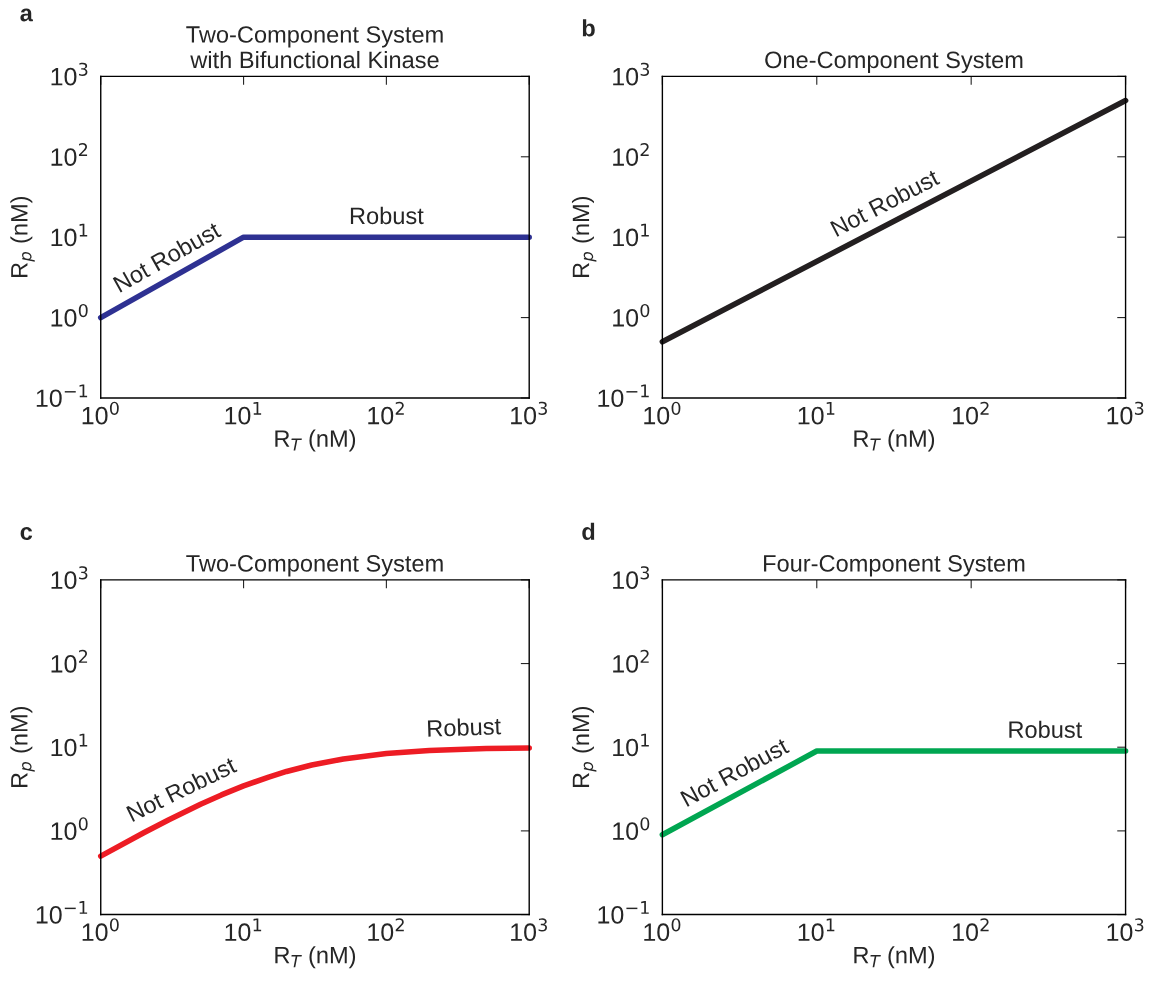 The image size is (1158, 1005). I want to click on text: b, so click(588, 28).